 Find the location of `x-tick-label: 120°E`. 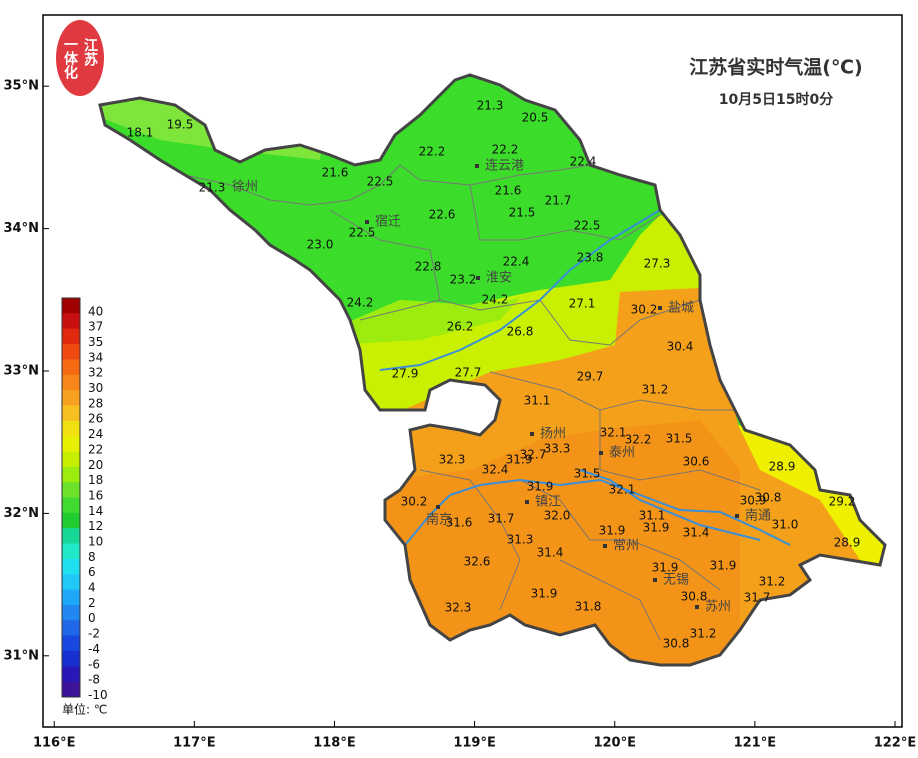

x-tick-label: 120°E is located at coordinates (614, 743).